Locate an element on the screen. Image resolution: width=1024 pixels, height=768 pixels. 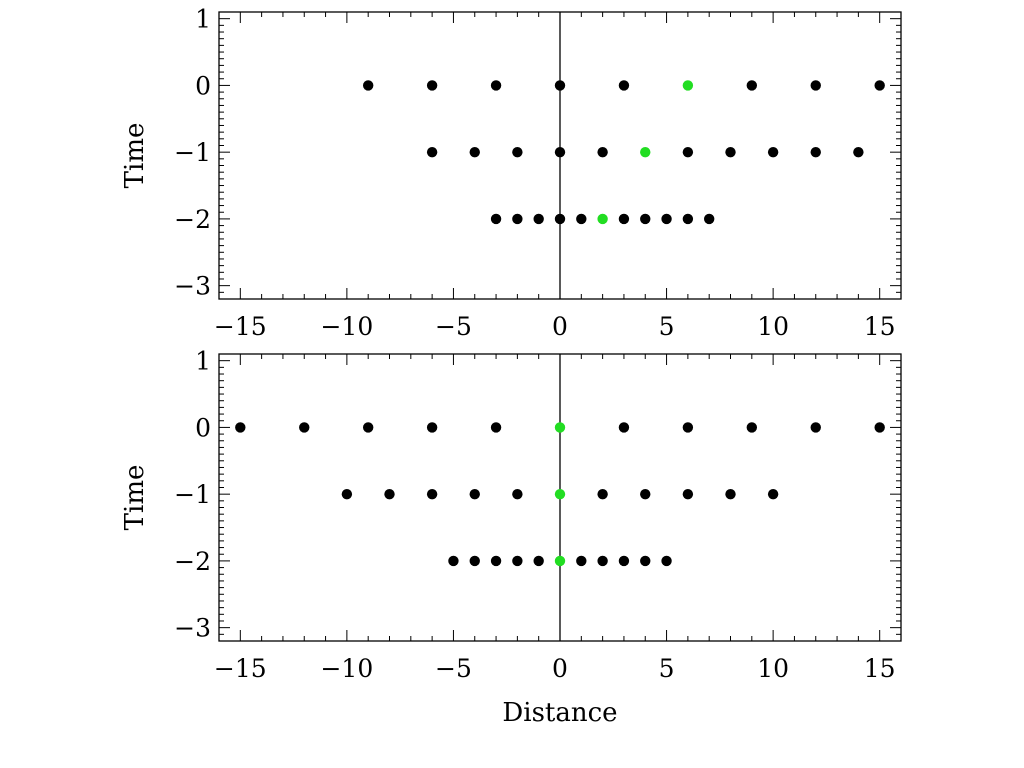
x-axis-title: Distance is located at coordinates (559, 713).